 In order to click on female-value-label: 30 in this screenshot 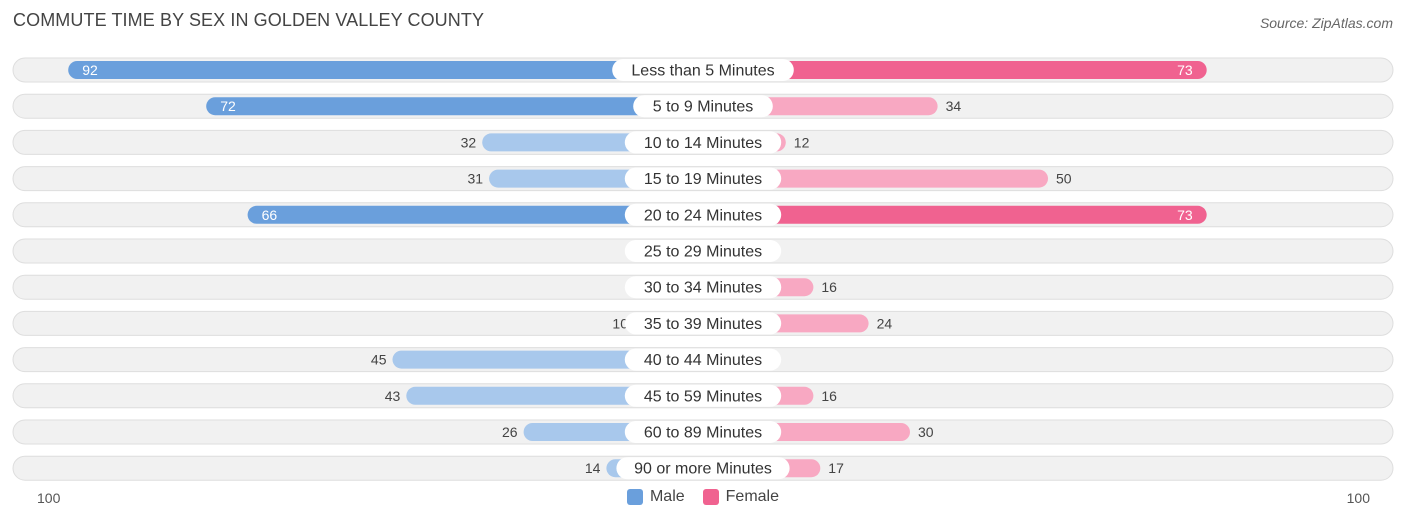, I will do `click(926, 432)`.